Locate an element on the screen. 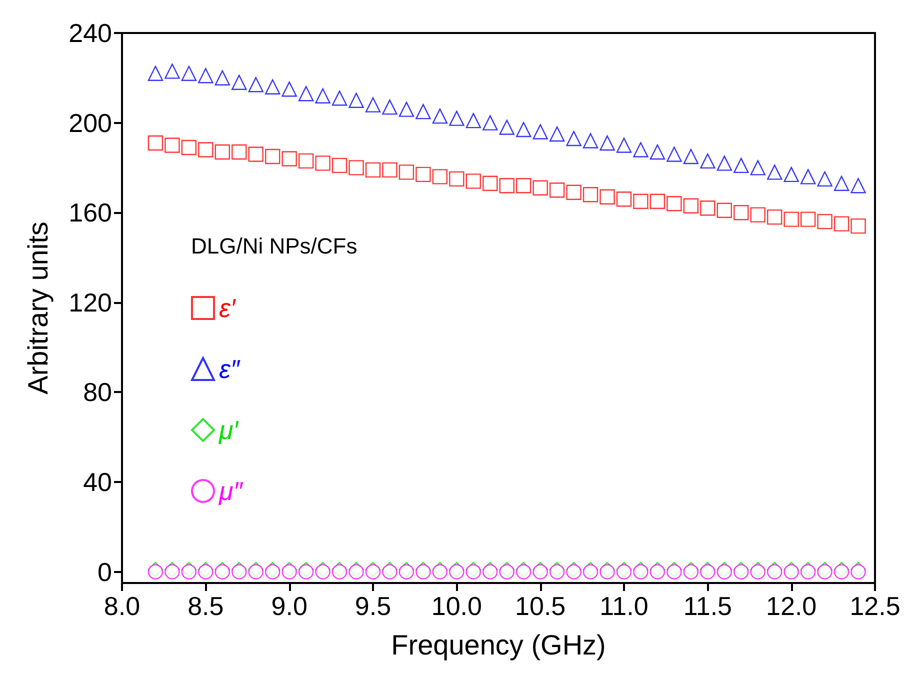  x-tick-label: 8.5 is located at coordinates (206, 606).